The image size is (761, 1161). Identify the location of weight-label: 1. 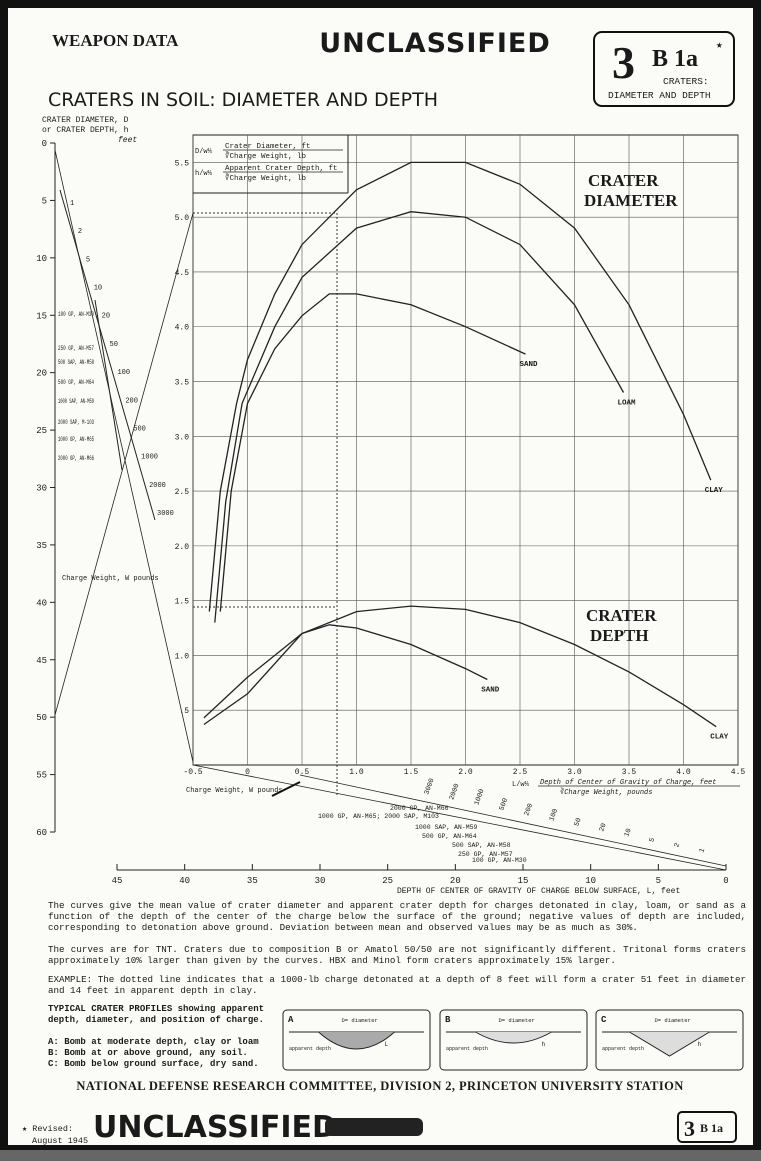
(72, 204).